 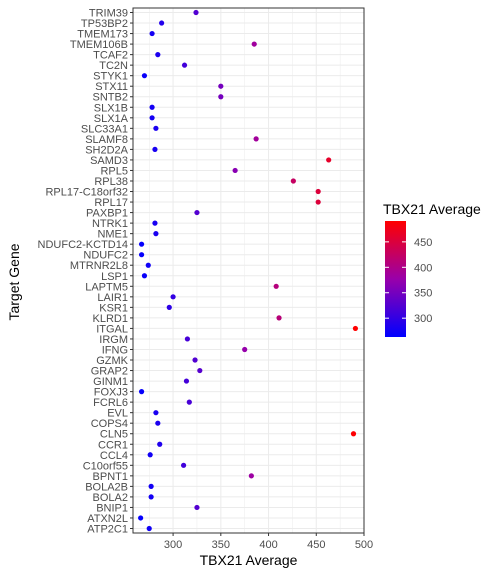 I want to click on y-tick-label: TMEM173, so click(x=102, y=35).